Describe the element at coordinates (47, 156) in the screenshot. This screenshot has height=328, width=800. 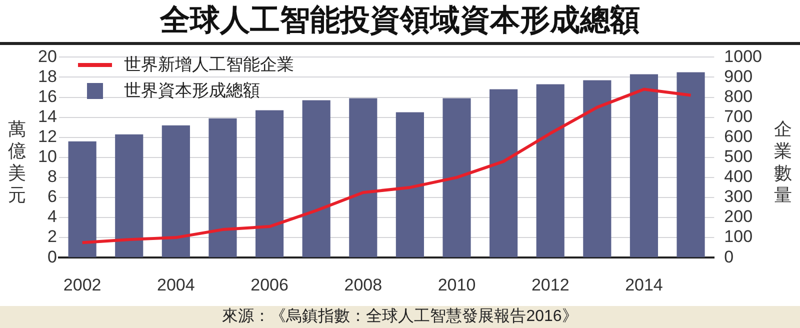
I see `y-tick-label: 10` at that location.